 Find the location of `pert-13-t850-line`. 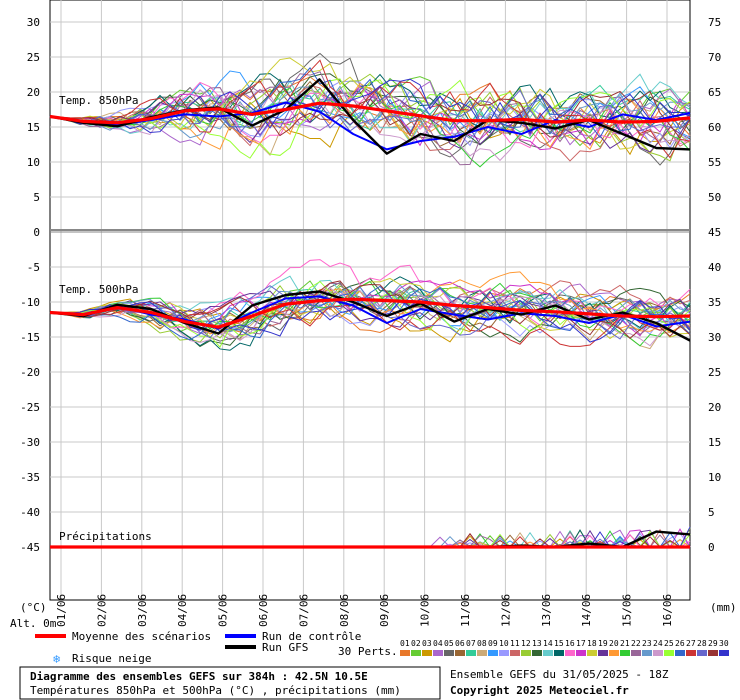

pert-13-t850-line is located at coordinates (370, 109).